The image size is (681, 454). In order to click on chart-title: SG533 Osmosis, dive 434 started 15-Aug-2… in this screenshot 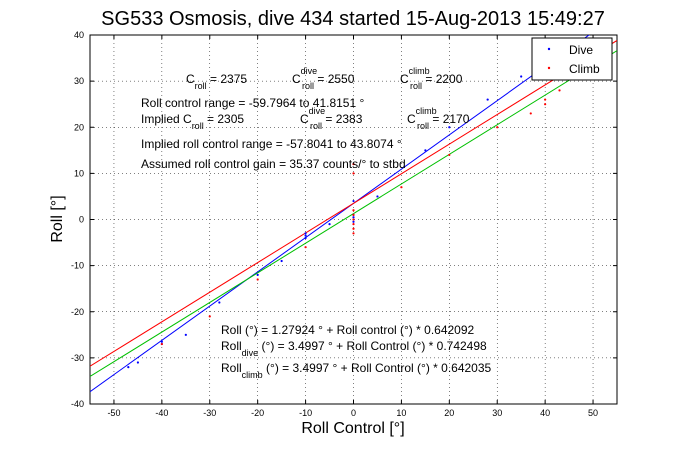, I will do `click(353, 19)`.